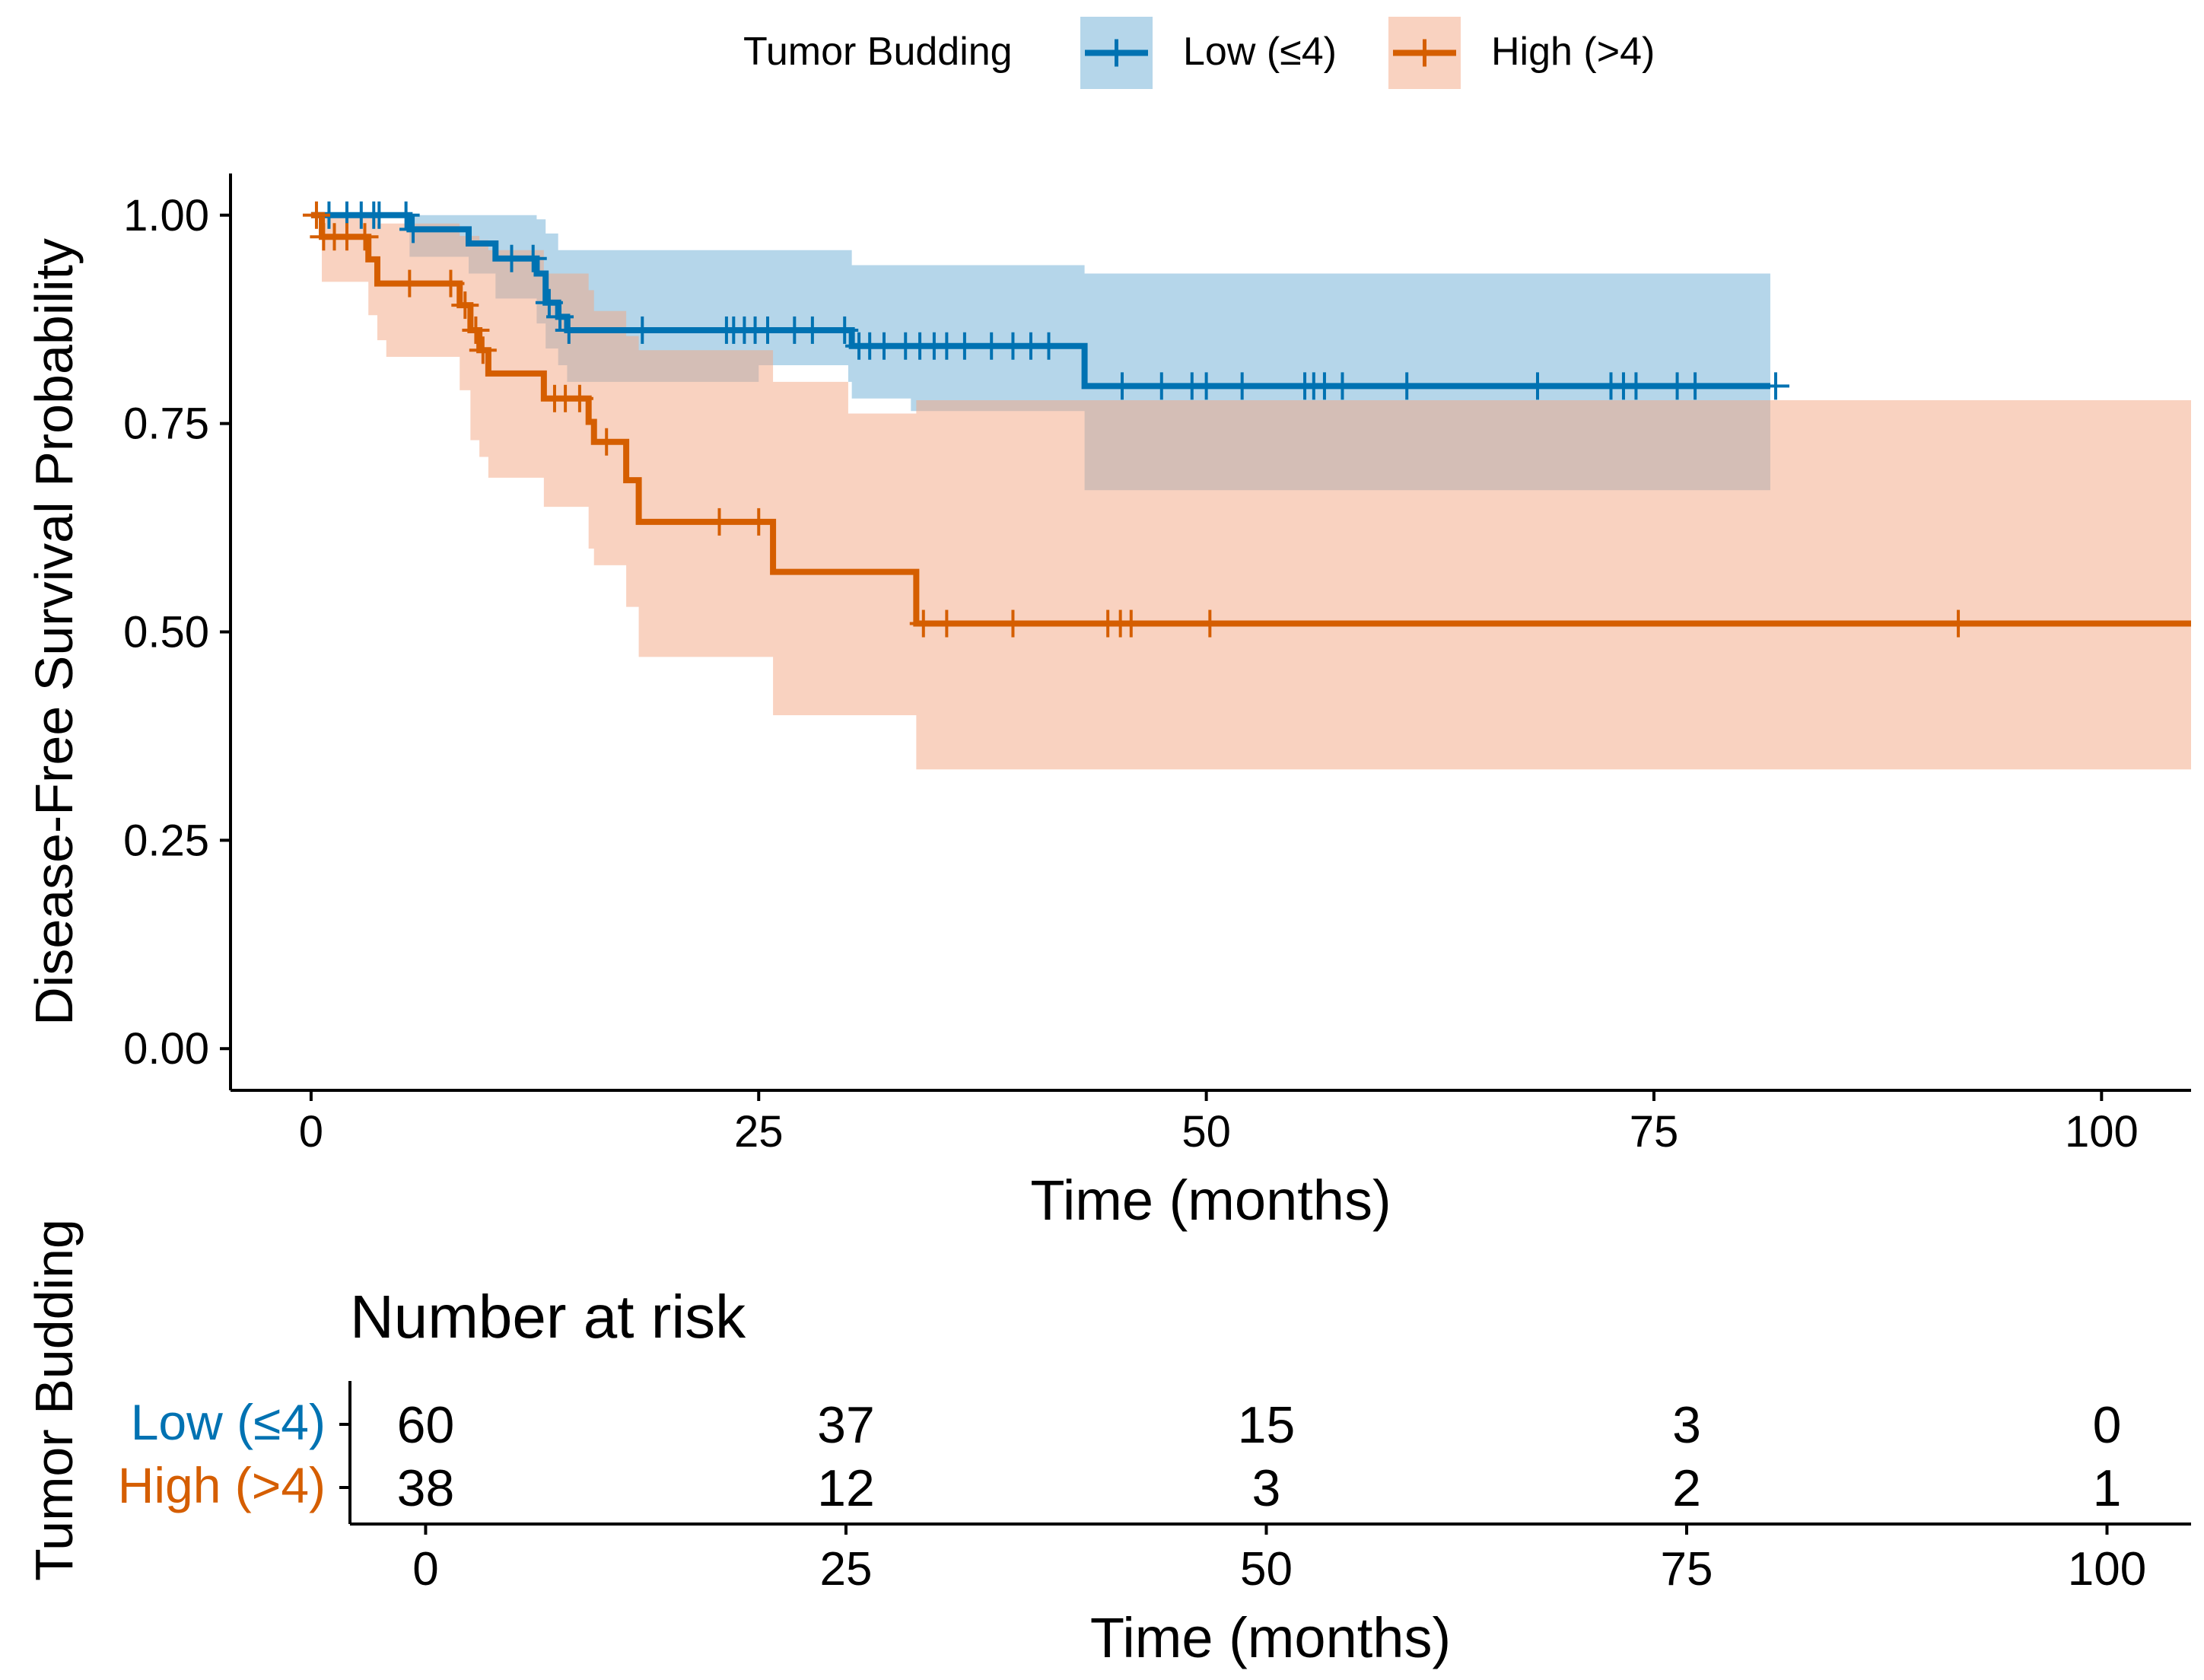 The image size is (2204, 1680). Describe the element at coordinates (845, 1570) in the screenshot. I see `risk-x-tick-label-1: 25` at that location.